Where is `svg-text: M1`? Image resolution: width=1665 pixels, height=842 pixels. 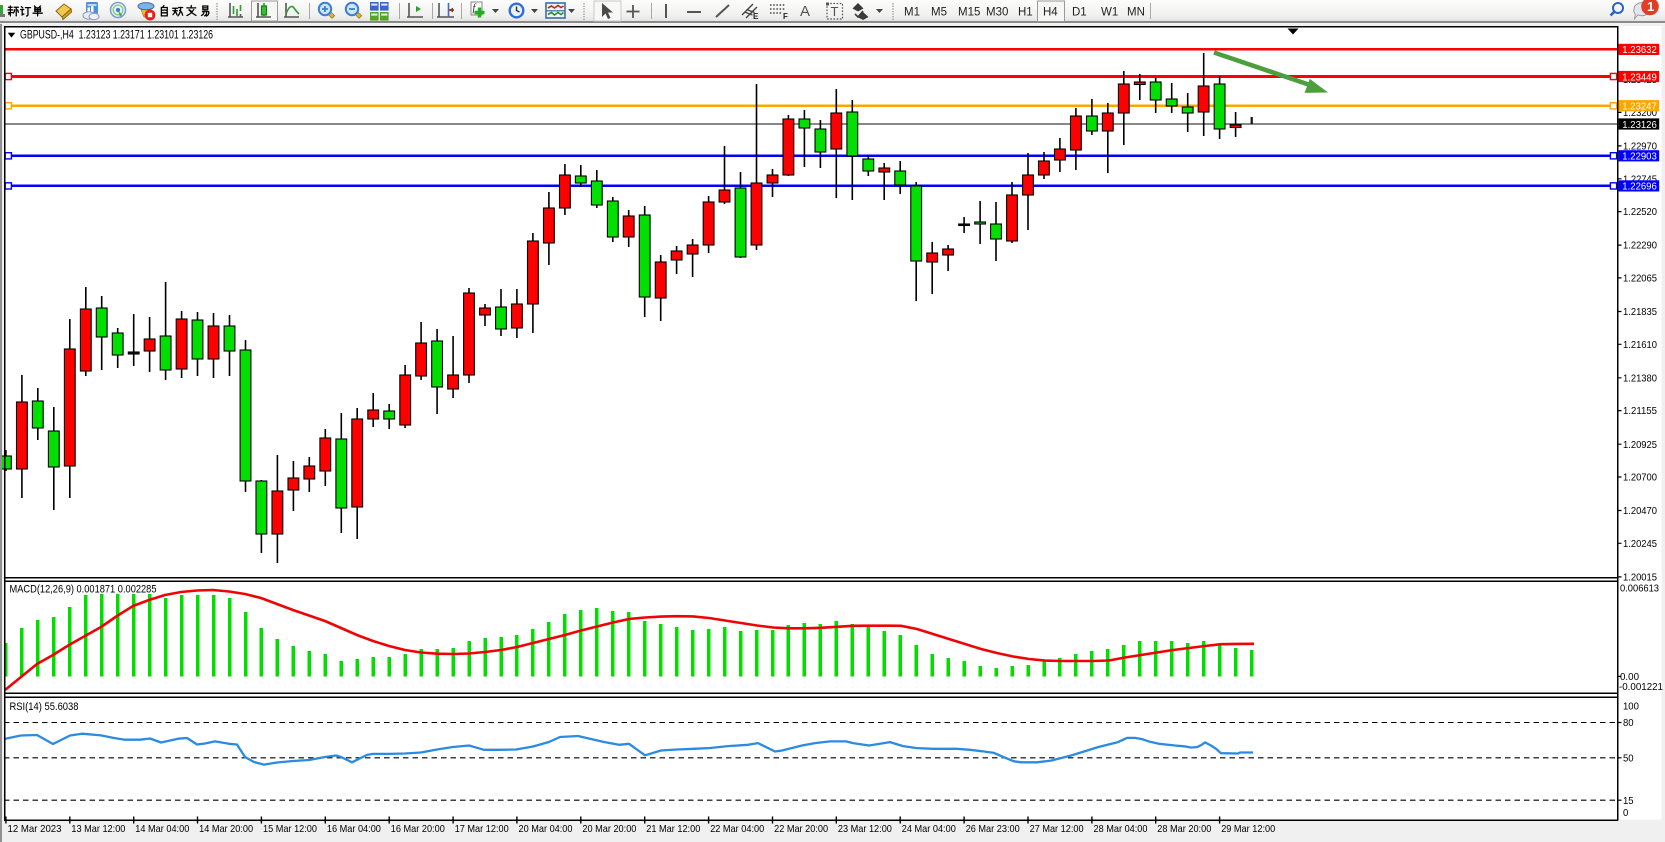 svg-text: M1 is located at coordinates (912, 13).